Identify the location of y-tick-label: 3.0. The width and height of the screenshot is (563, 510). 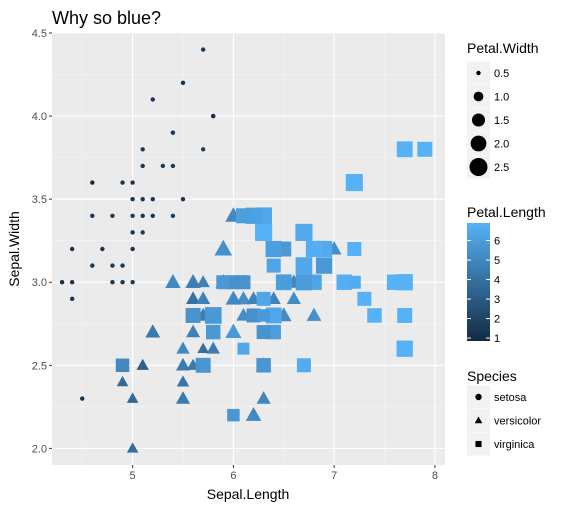
(39, 283).